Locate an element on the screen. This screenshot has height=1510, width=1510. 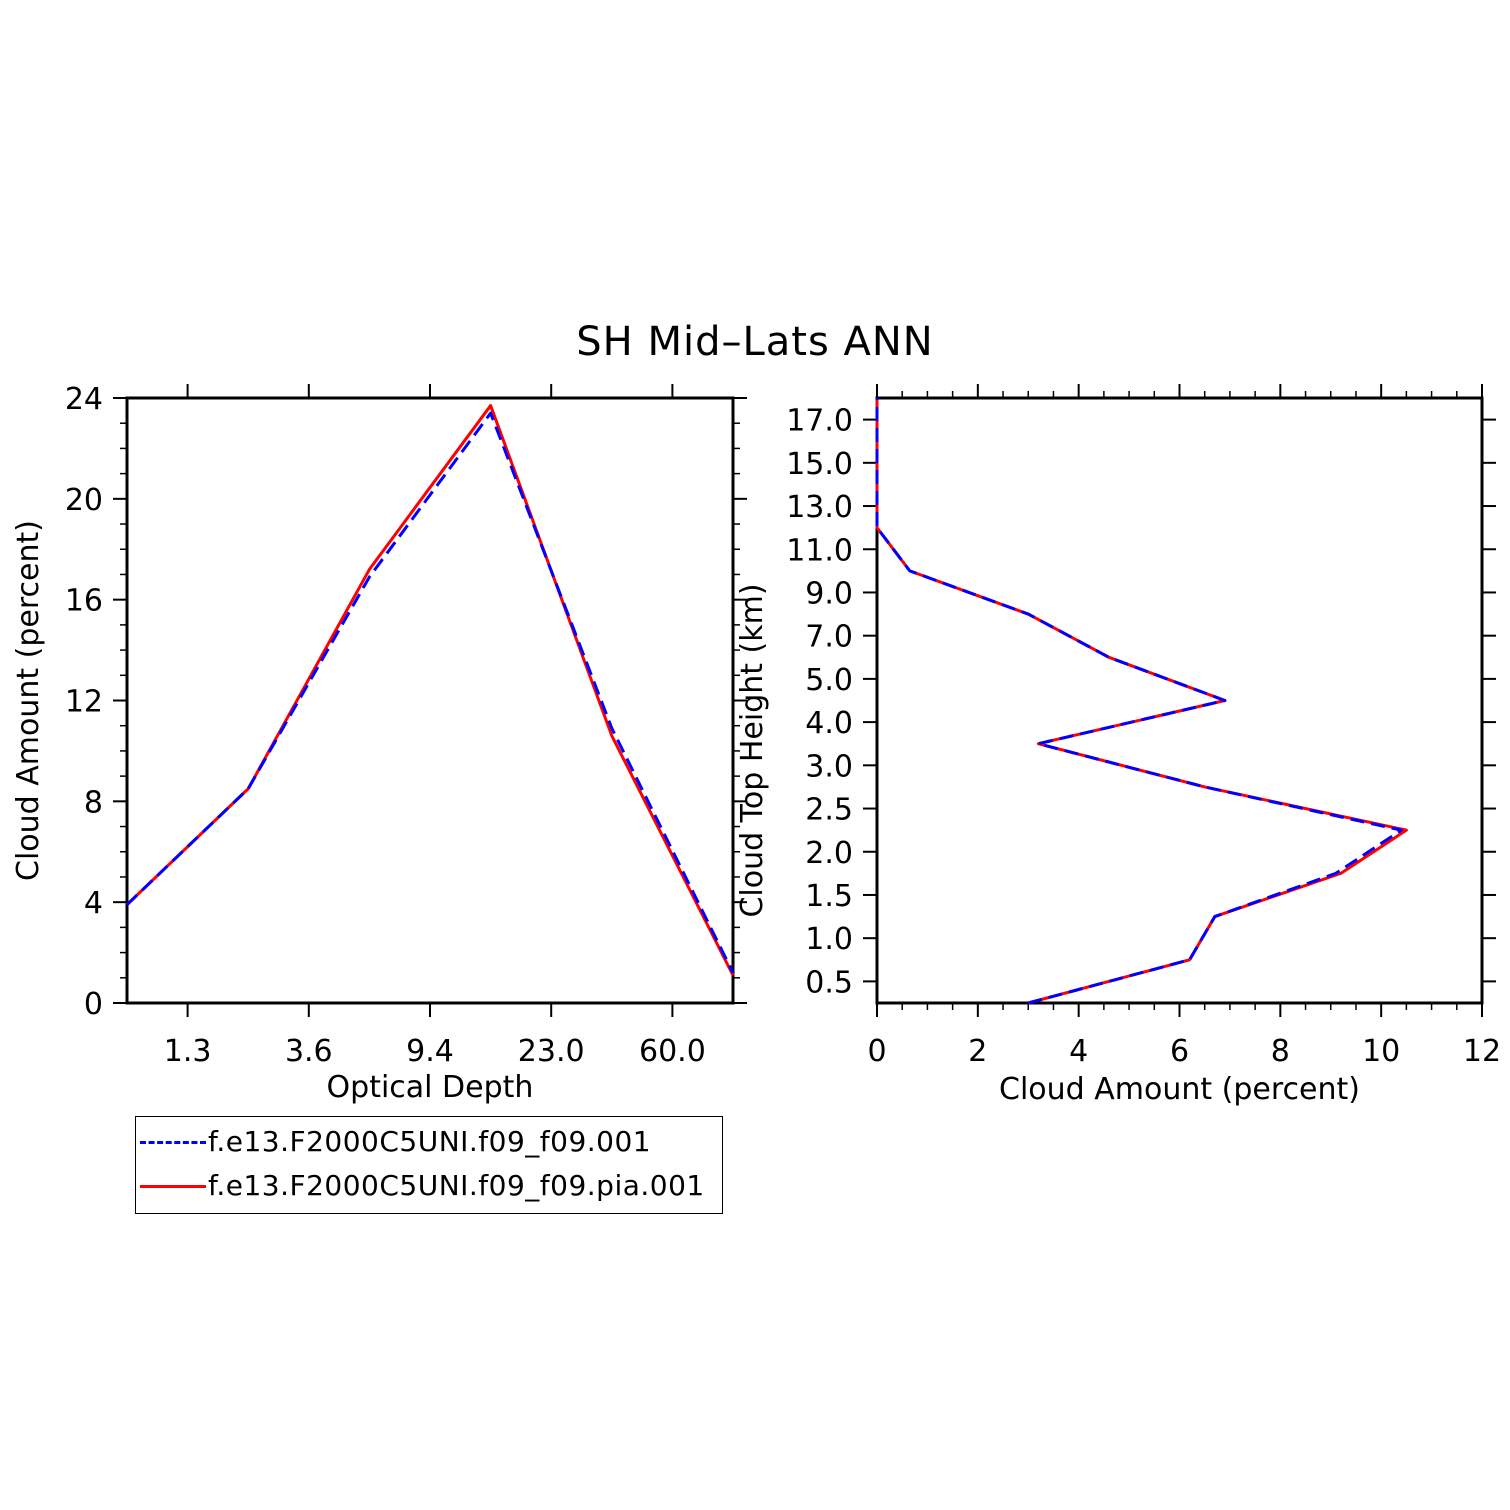
x-tick-label: 2 is located at coordinates (977, 1051).